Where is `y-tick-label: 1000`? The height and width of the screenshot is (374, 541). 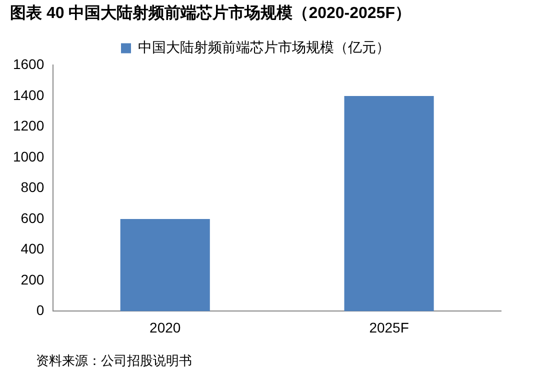
y-tick-label: 1000 is located at coordinates (28, 156).